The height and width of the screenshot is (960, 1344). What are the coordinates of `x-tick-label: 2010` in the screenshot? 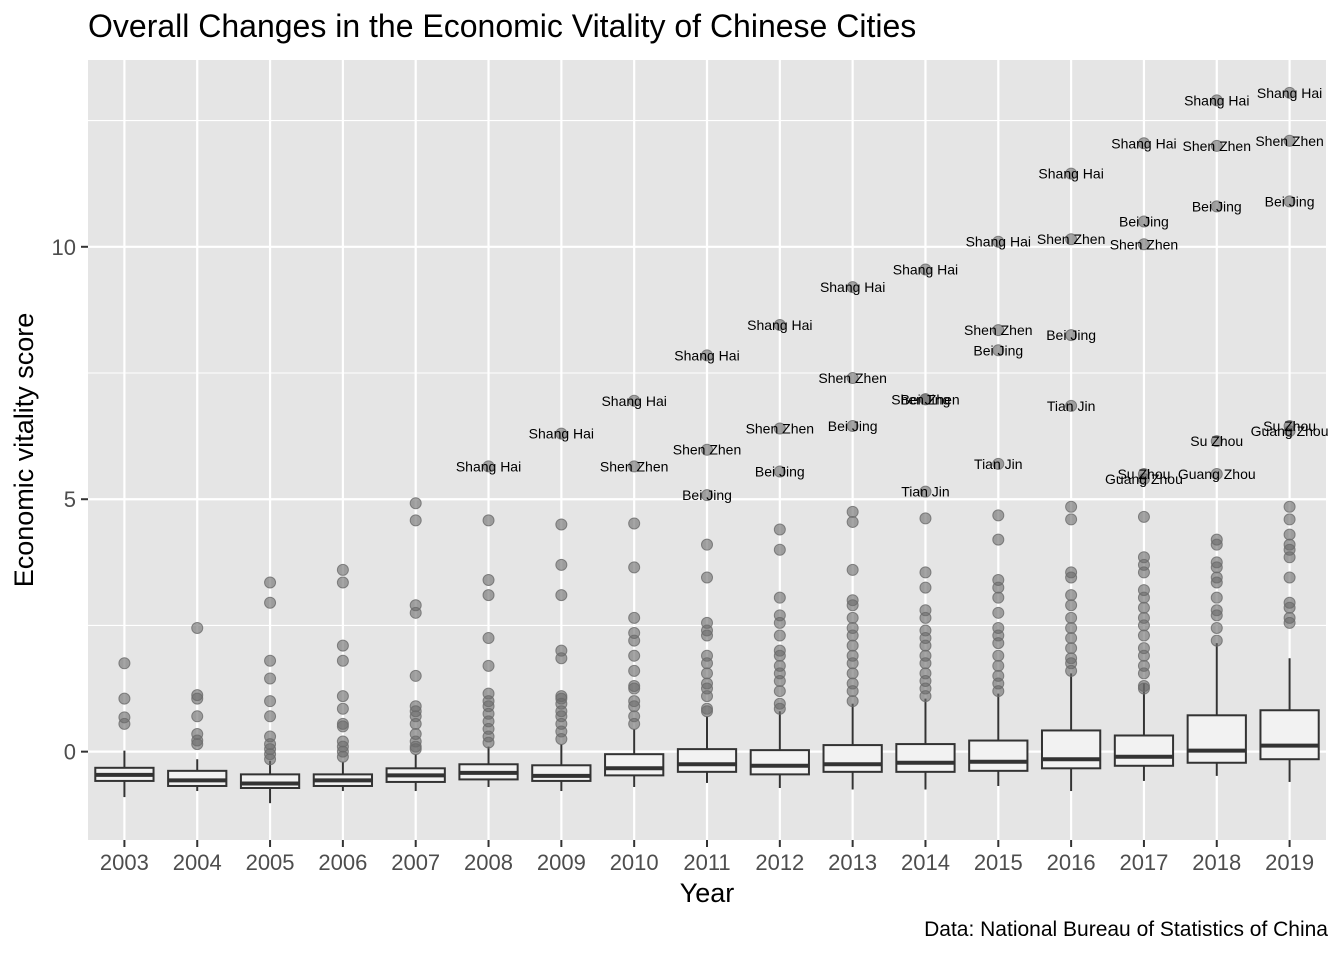 It's located at (634, 862).